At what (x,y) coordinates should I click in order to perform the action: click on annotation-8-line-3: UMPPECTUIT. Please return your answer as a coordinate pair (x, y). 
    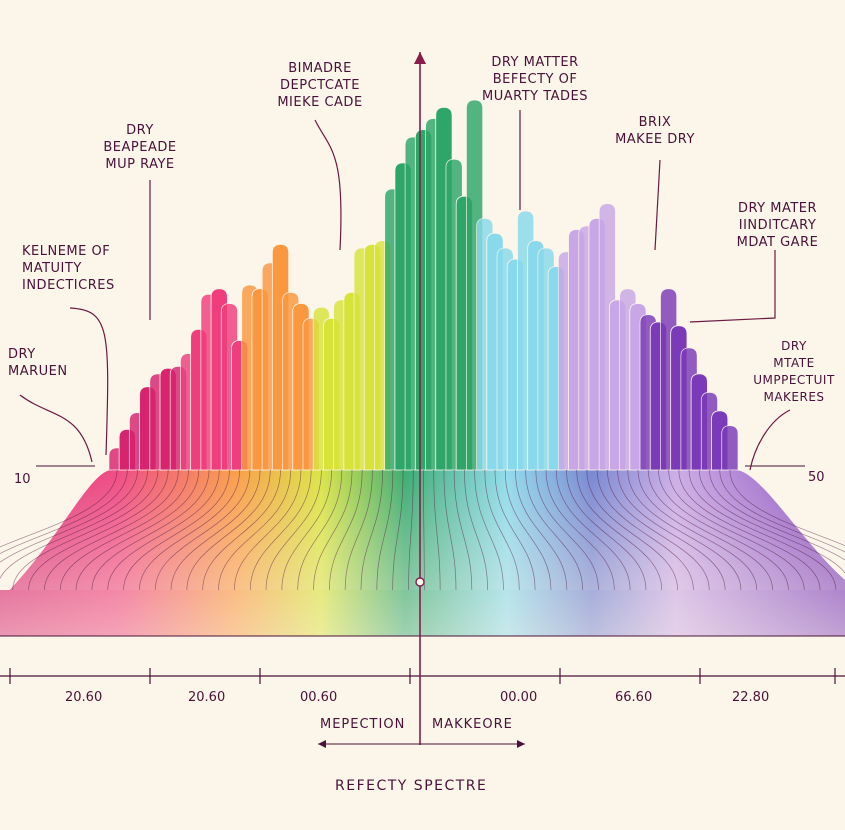
    Looking at the image, I should click on (794, 380).